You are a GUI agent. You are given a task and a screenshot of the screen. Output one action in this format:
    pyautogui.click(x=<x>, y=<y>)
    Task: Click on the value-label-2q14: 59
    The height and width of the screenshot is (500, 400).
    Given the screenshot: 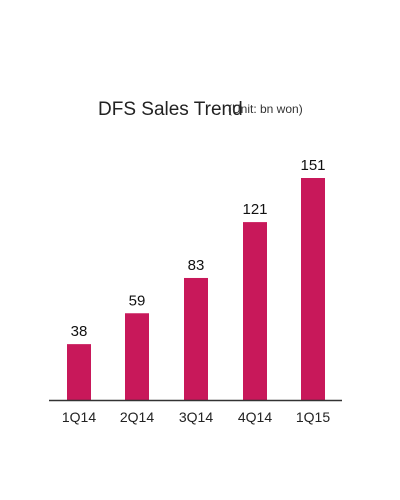 What is the action you would take?
    pyautogui.click(x=137, y=300)
    